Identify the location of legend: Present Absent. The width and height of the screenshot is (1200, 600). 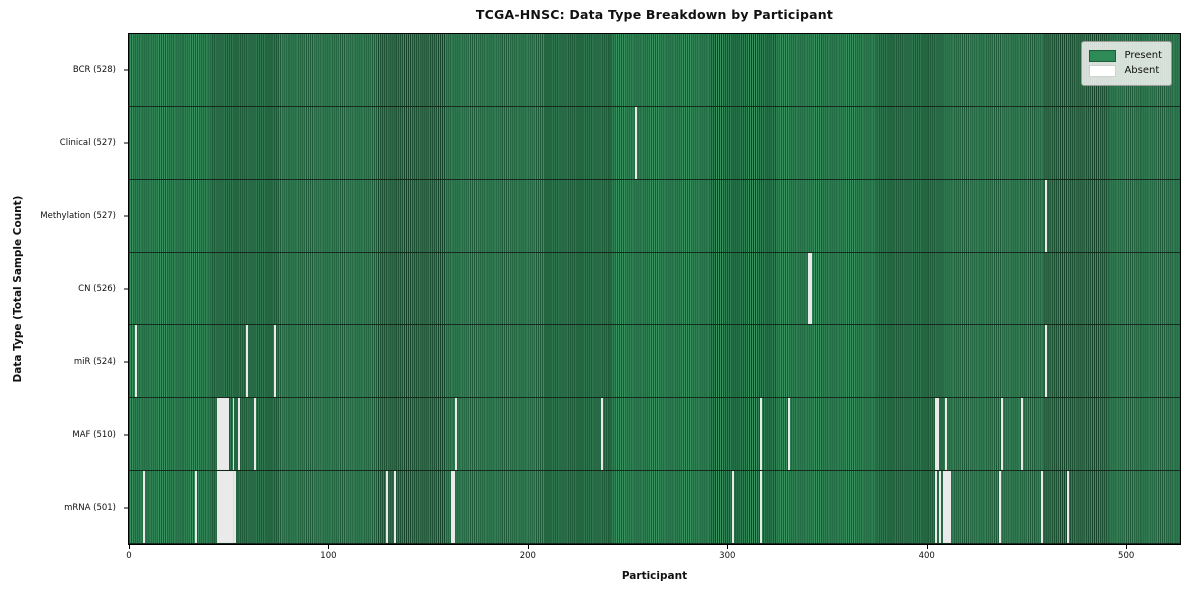
(1126, 63).